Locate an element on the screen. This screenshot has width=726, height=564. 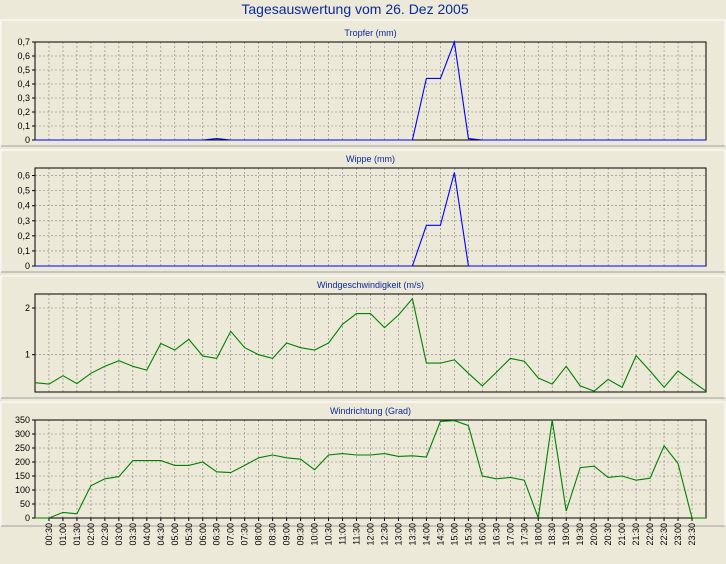
x-tick-label: 12:30 is located at coordinates (385, 534).